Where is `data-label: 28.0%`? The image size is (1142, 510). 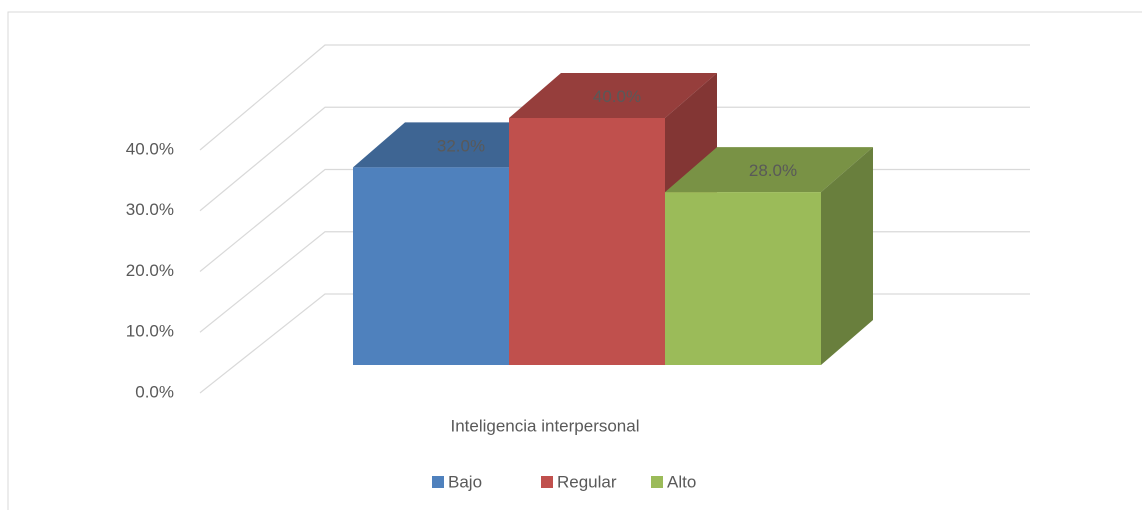 data-label: 28.0% is located at coordinates (773, 170).